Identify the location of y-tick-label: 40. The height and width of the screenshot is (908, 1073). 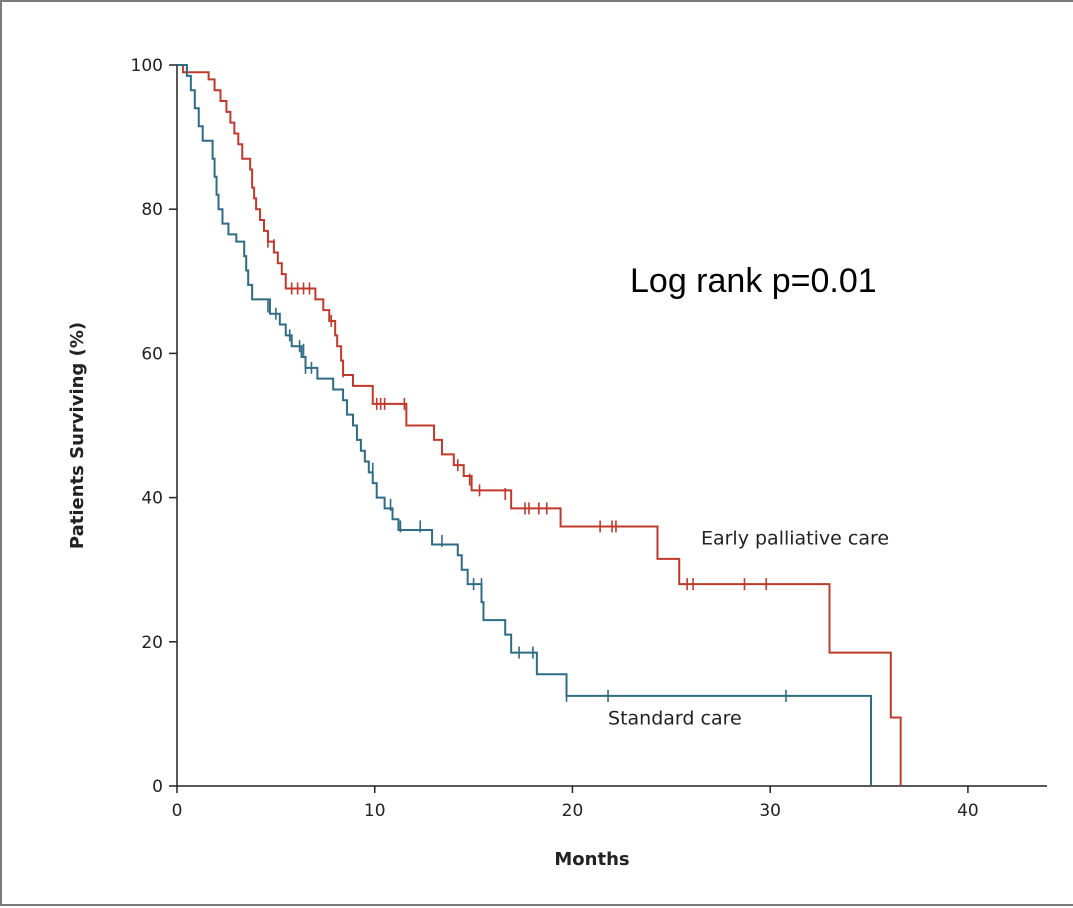
(152, 499).